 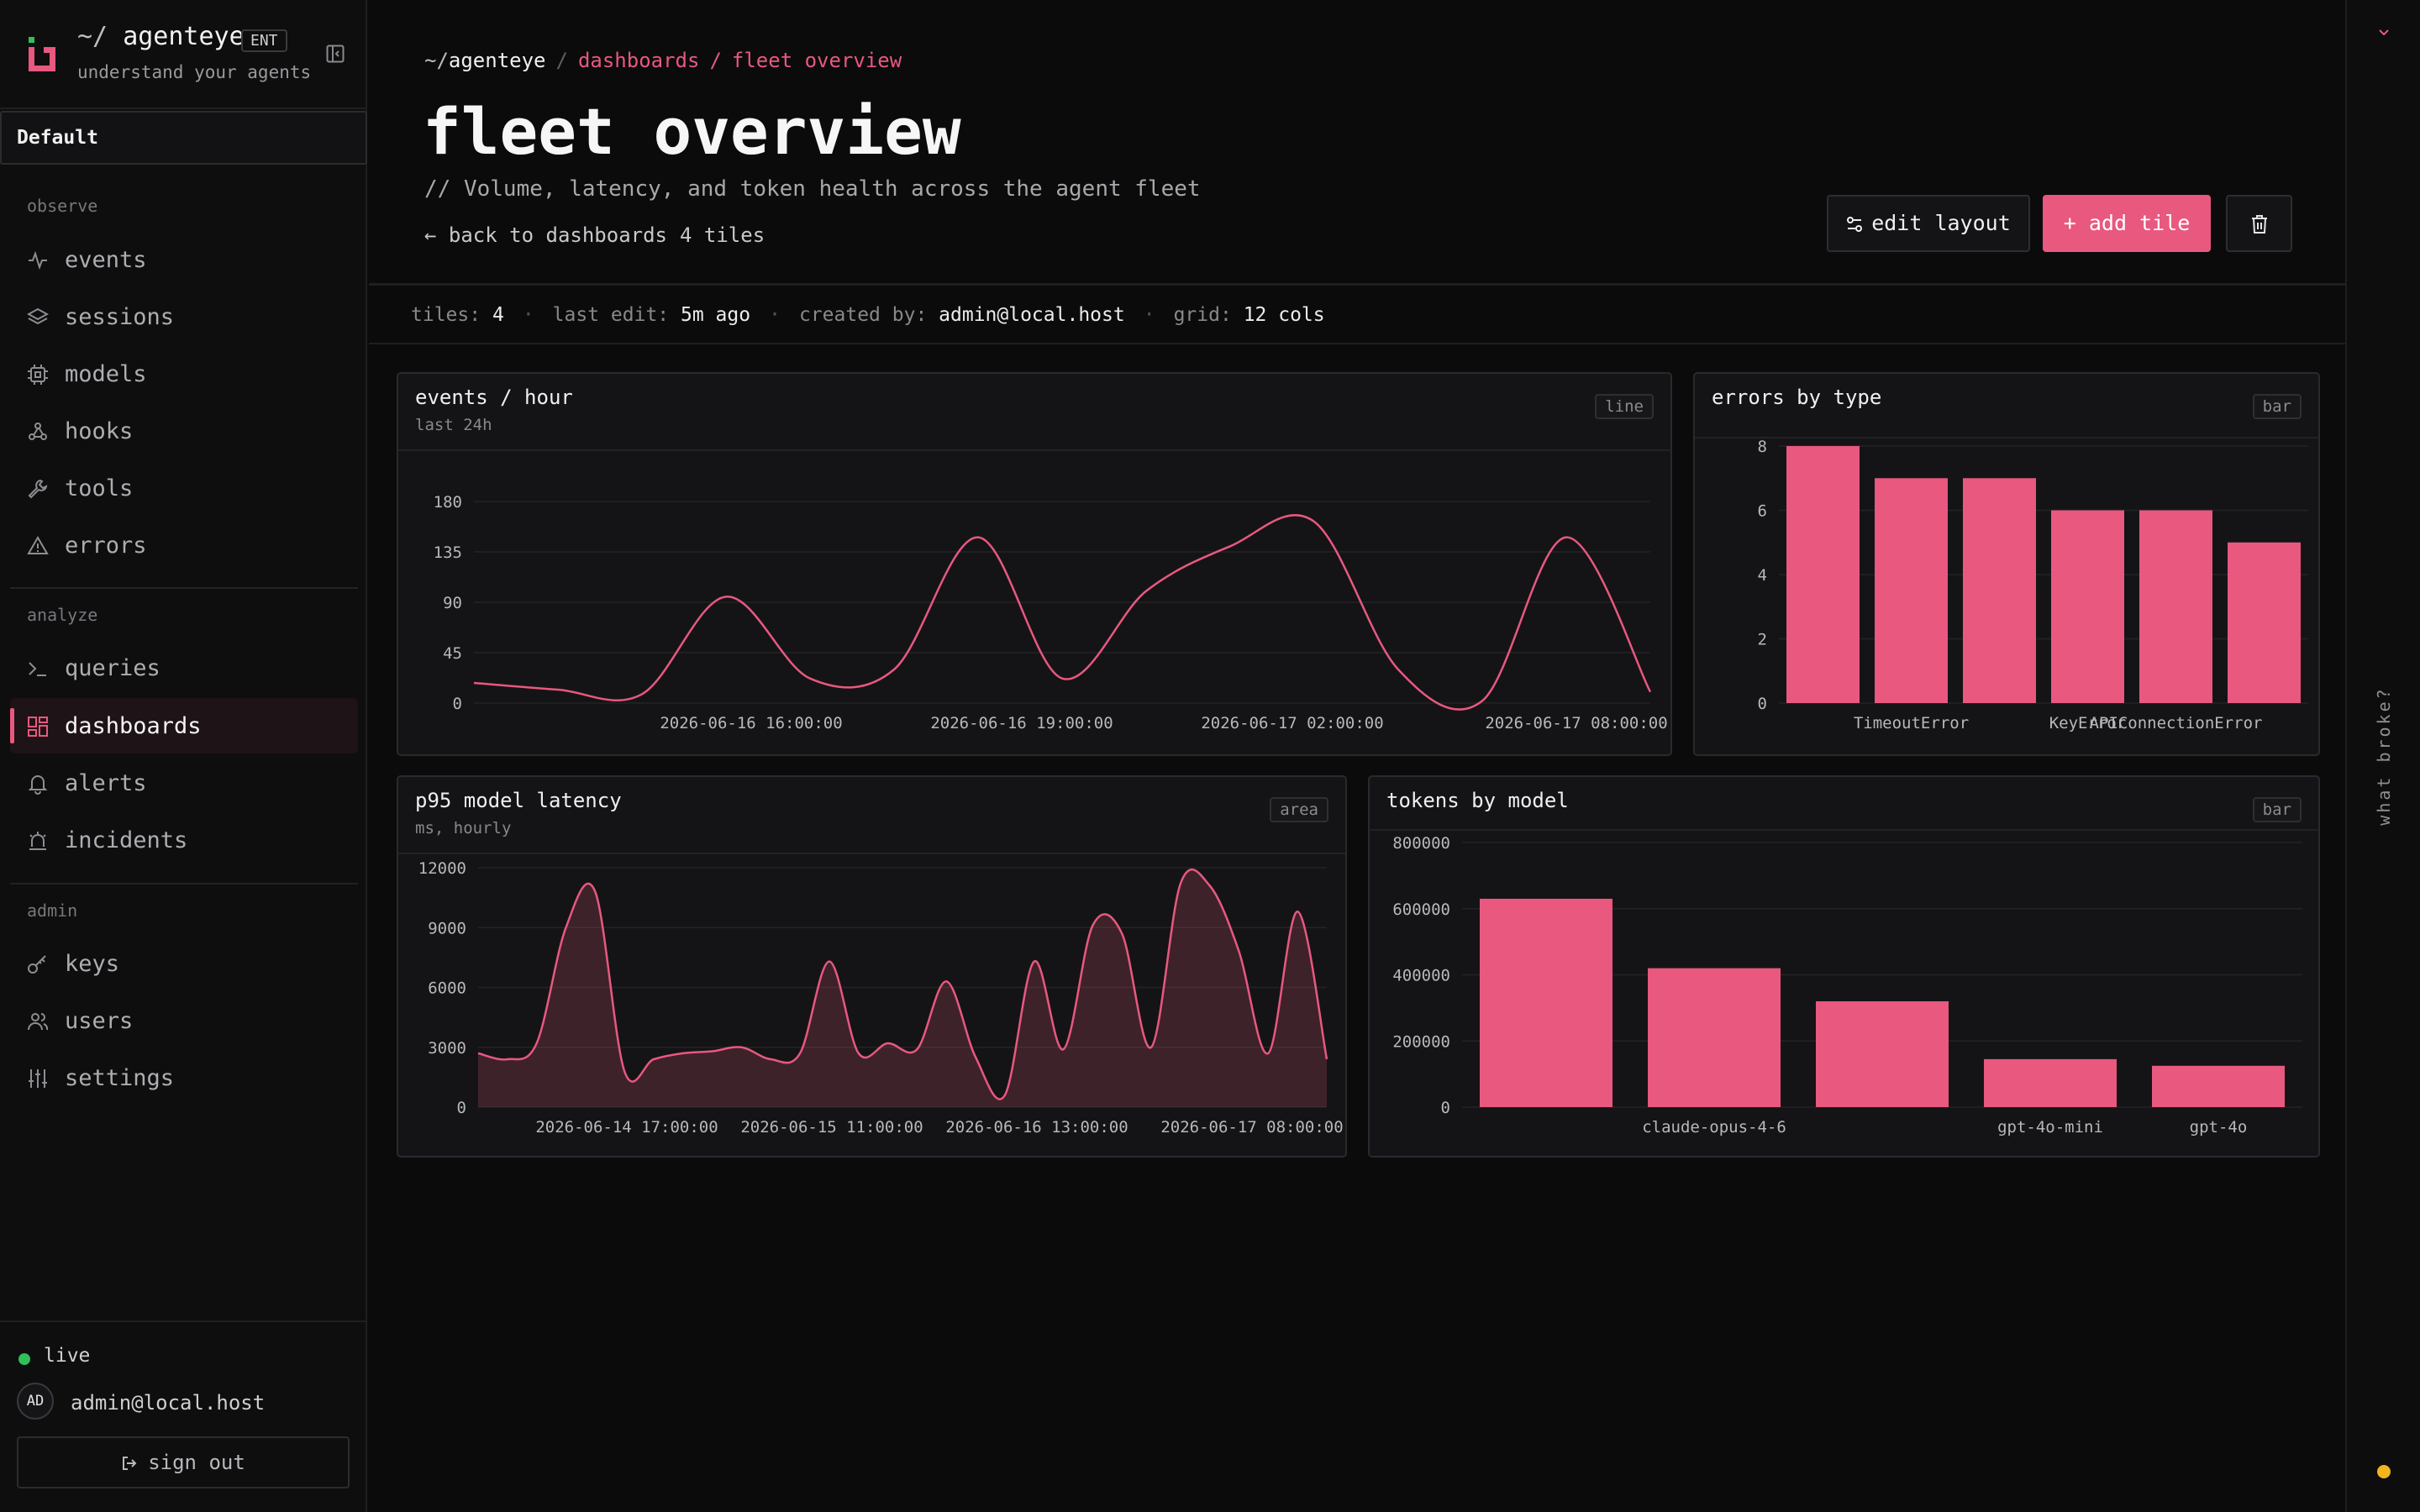 I want to click on y-tick-label: 6000, so click(x=447, y=988).